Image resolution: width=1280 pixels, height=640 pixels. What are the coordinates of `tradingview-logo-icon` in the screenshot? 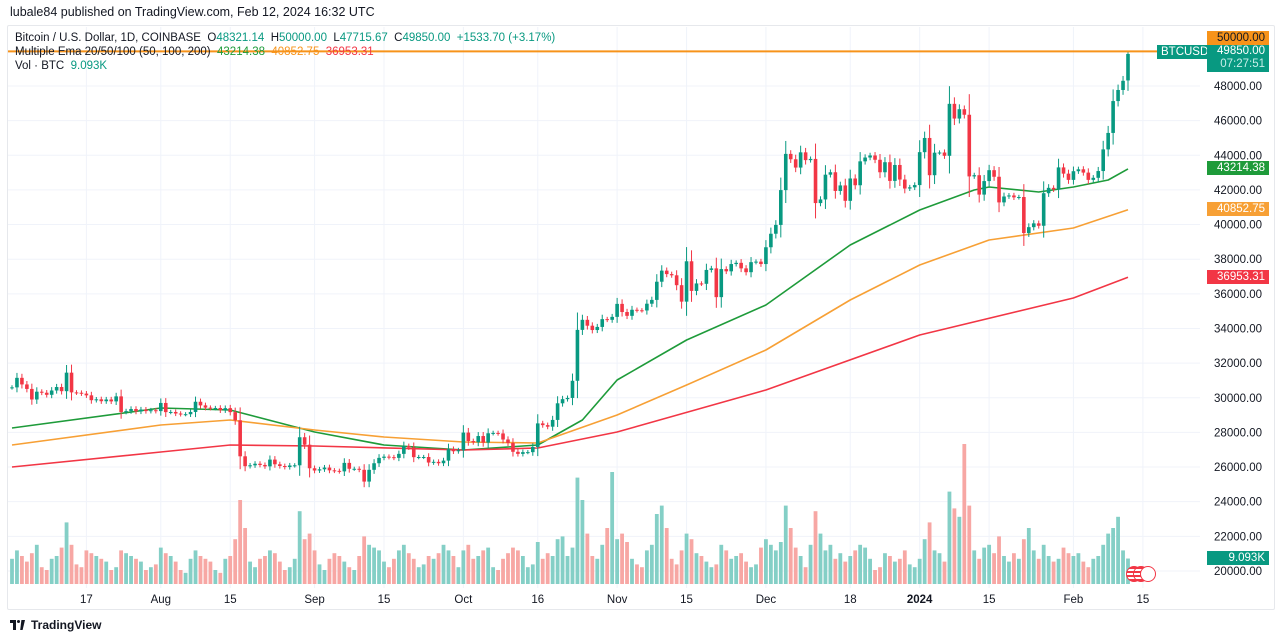 It's located at (18, 625).